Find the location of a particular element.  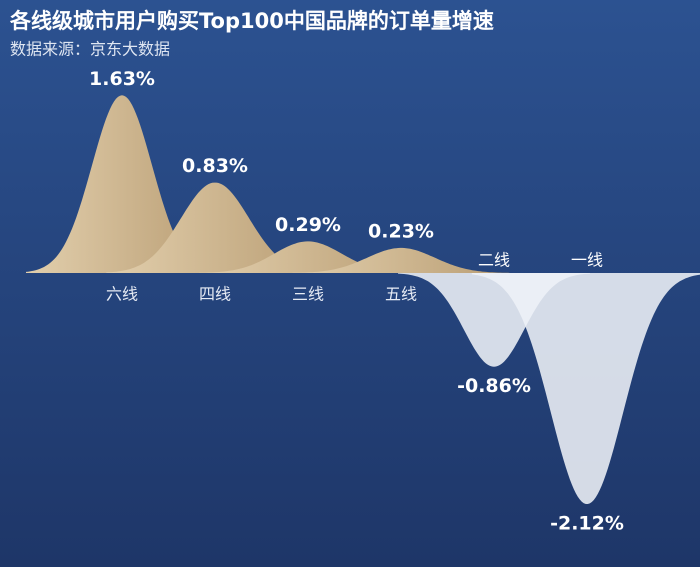

category-label: 二线 is located at coordinates (494, 260).